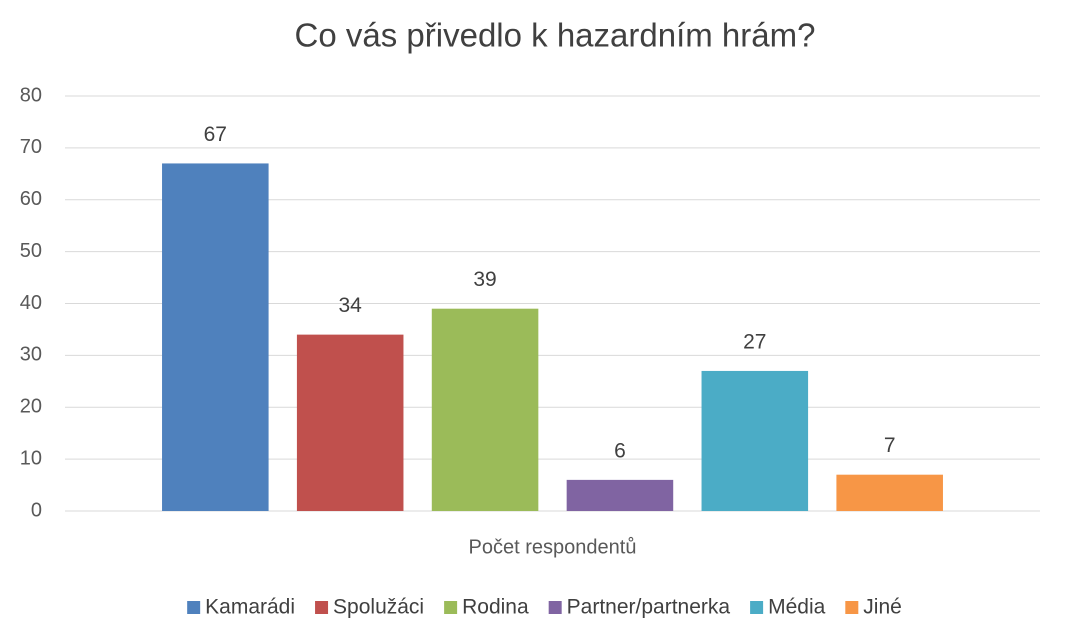 Image resolution: width=1069 pixels, height=622 pixels. I want to click on data-label: 39, so click(484, 279).